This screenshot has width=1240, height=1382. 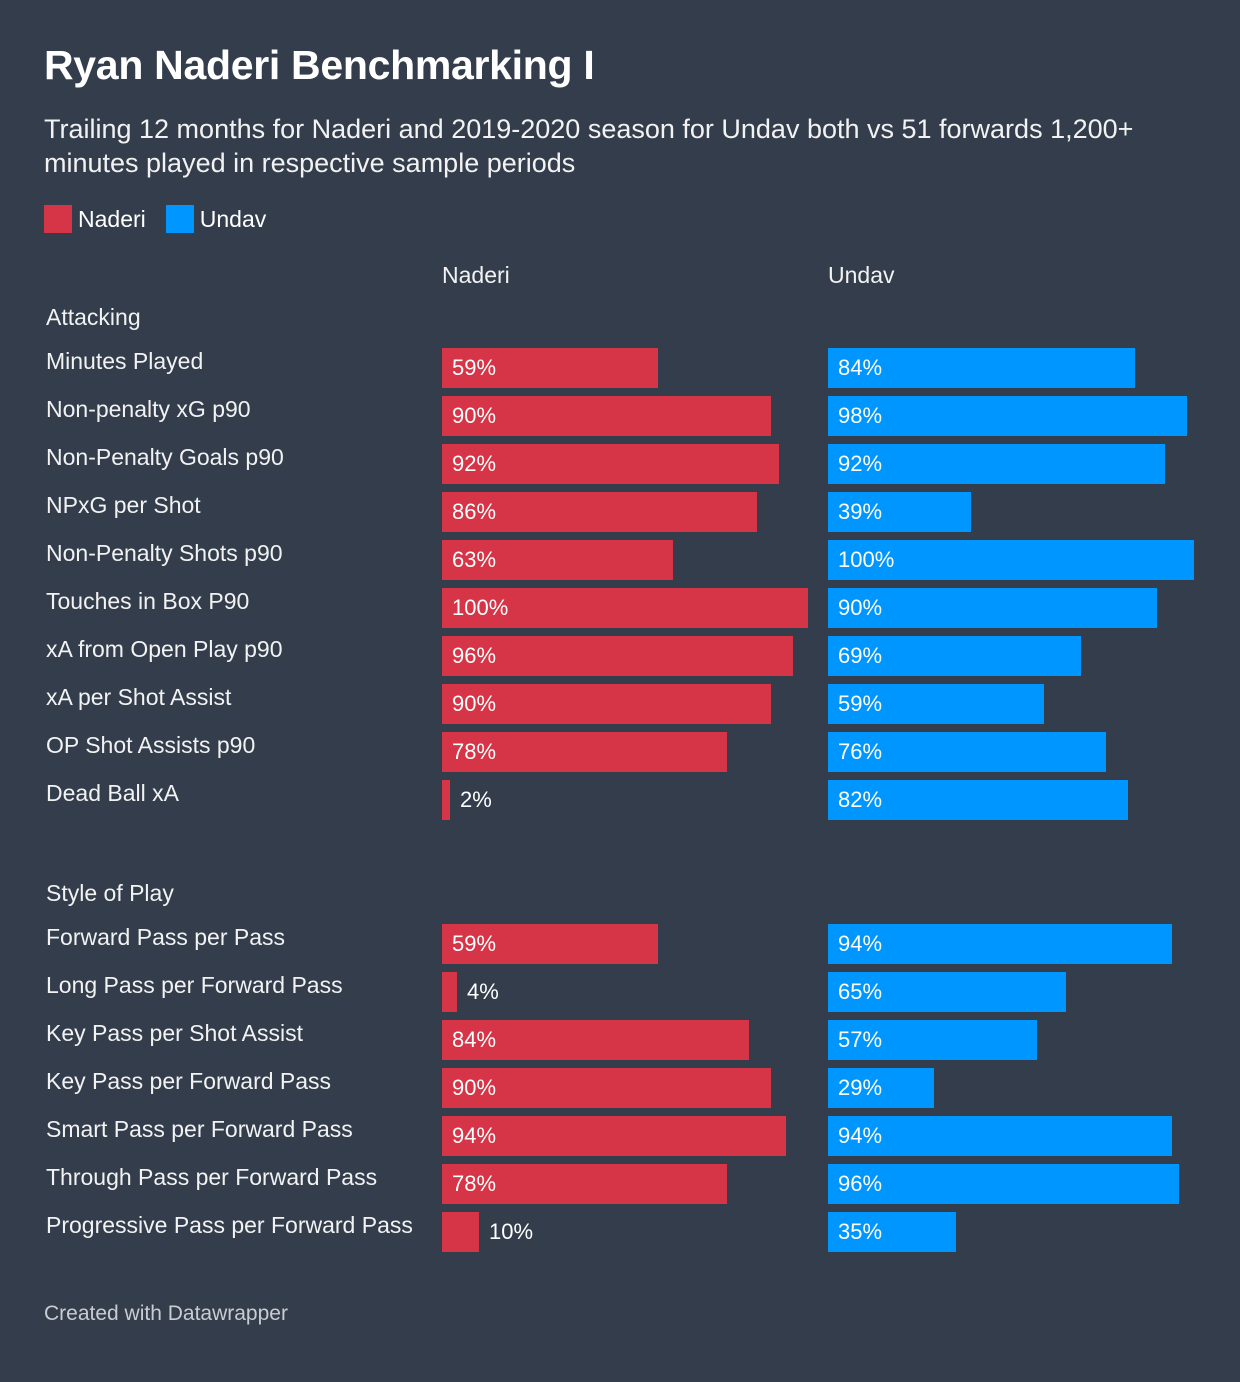 What do you see at coordinates (476, 275) in the screenshot?
I see `column-header-naderi: Naderi` at bounding box center [476, 275].